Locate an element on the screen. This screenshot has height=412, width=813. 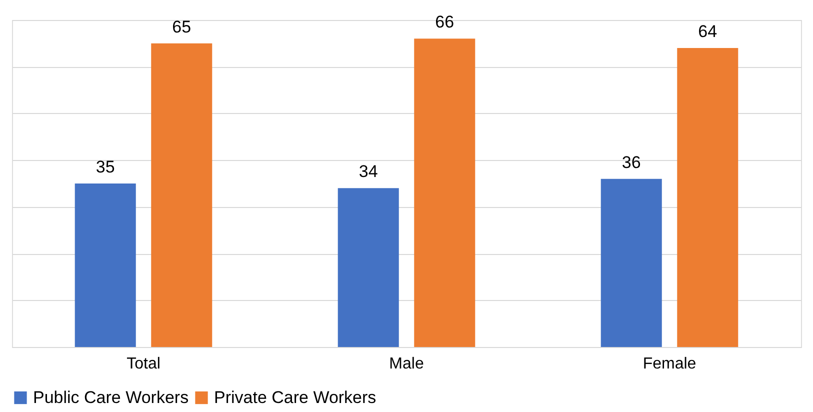
data-label: 34 is located at coordinates (368, 172).